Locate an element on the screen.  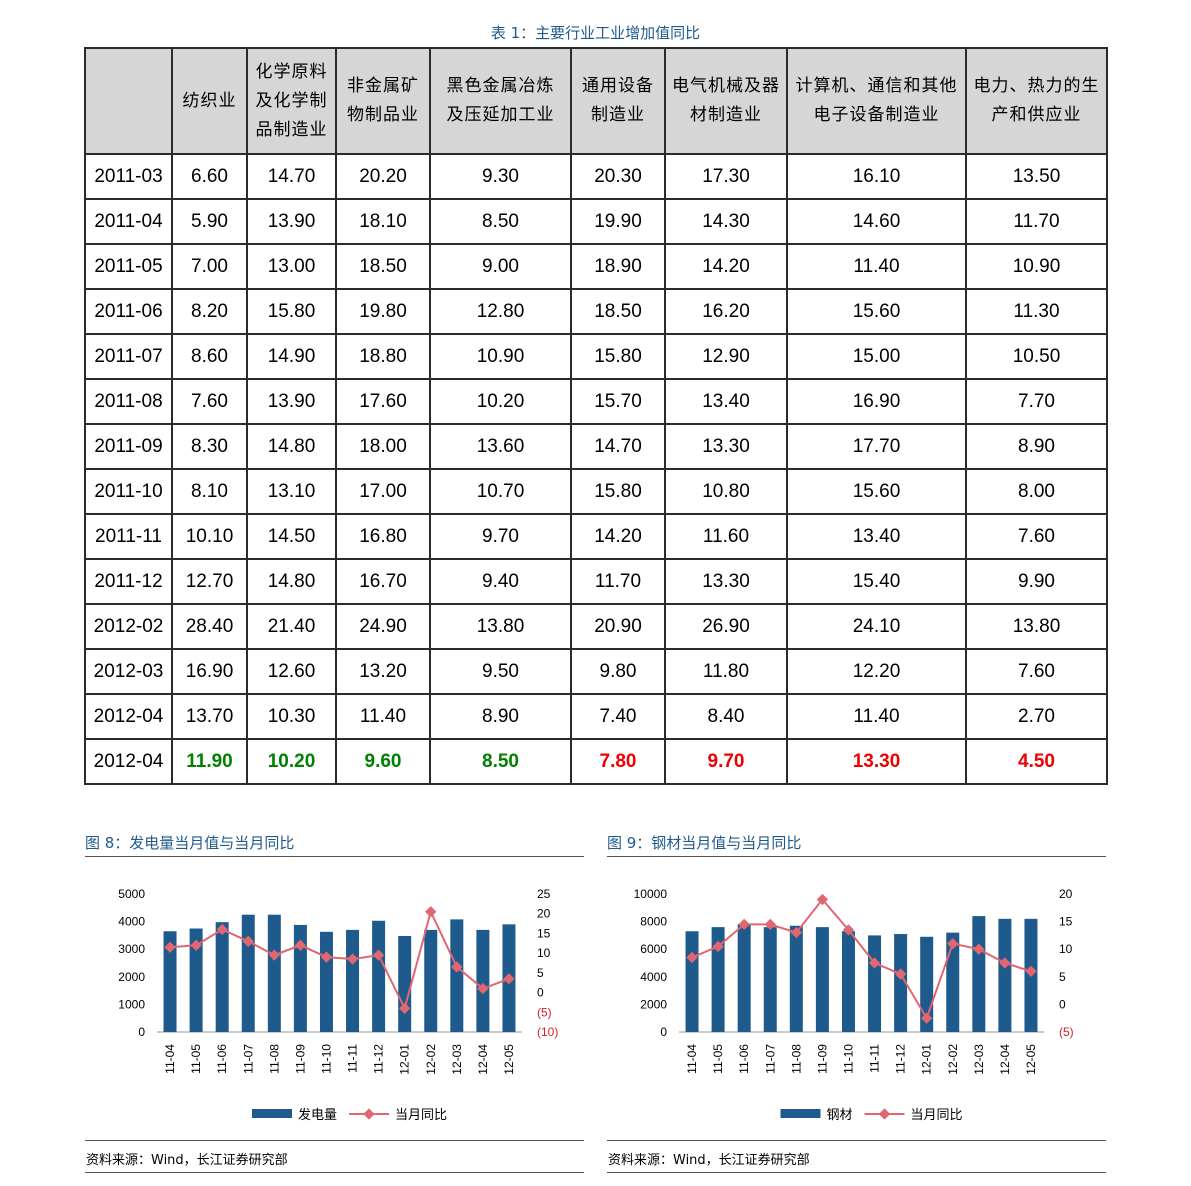
value-cell: 16.90 is located at coordinates (209, 671).